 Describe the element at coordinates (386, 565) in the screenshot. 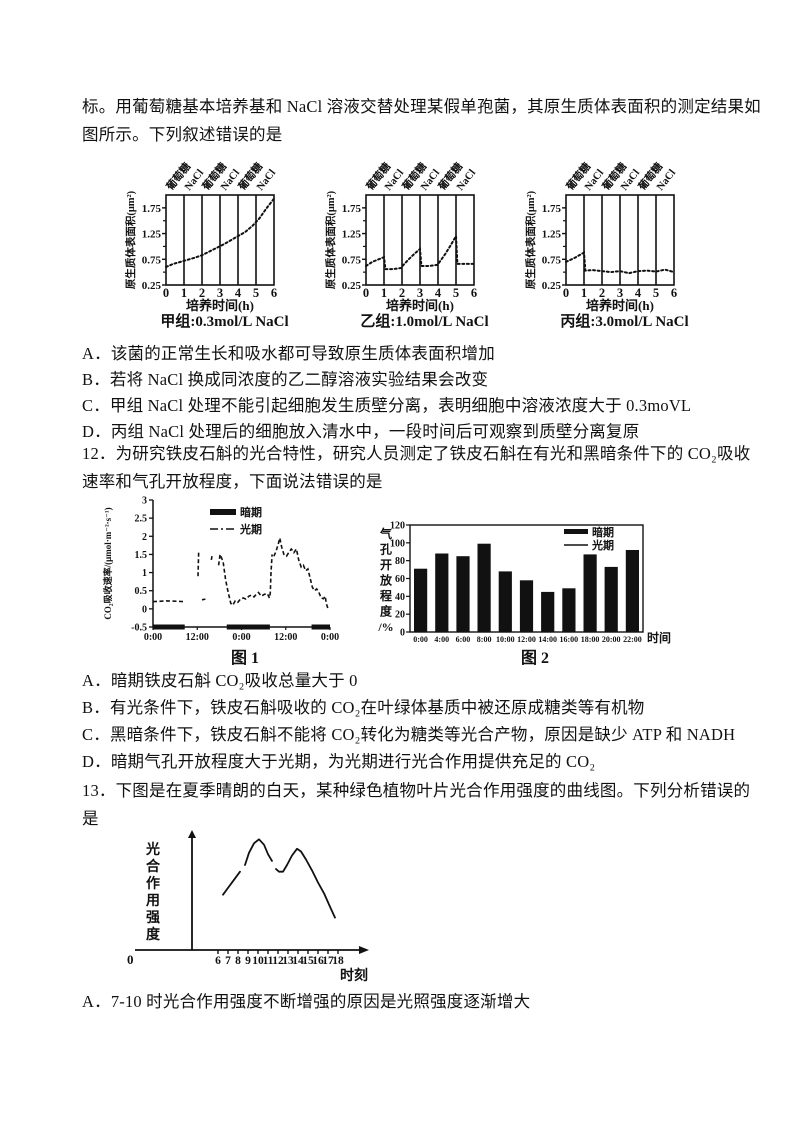

I see `svg-text: 开` at that location.